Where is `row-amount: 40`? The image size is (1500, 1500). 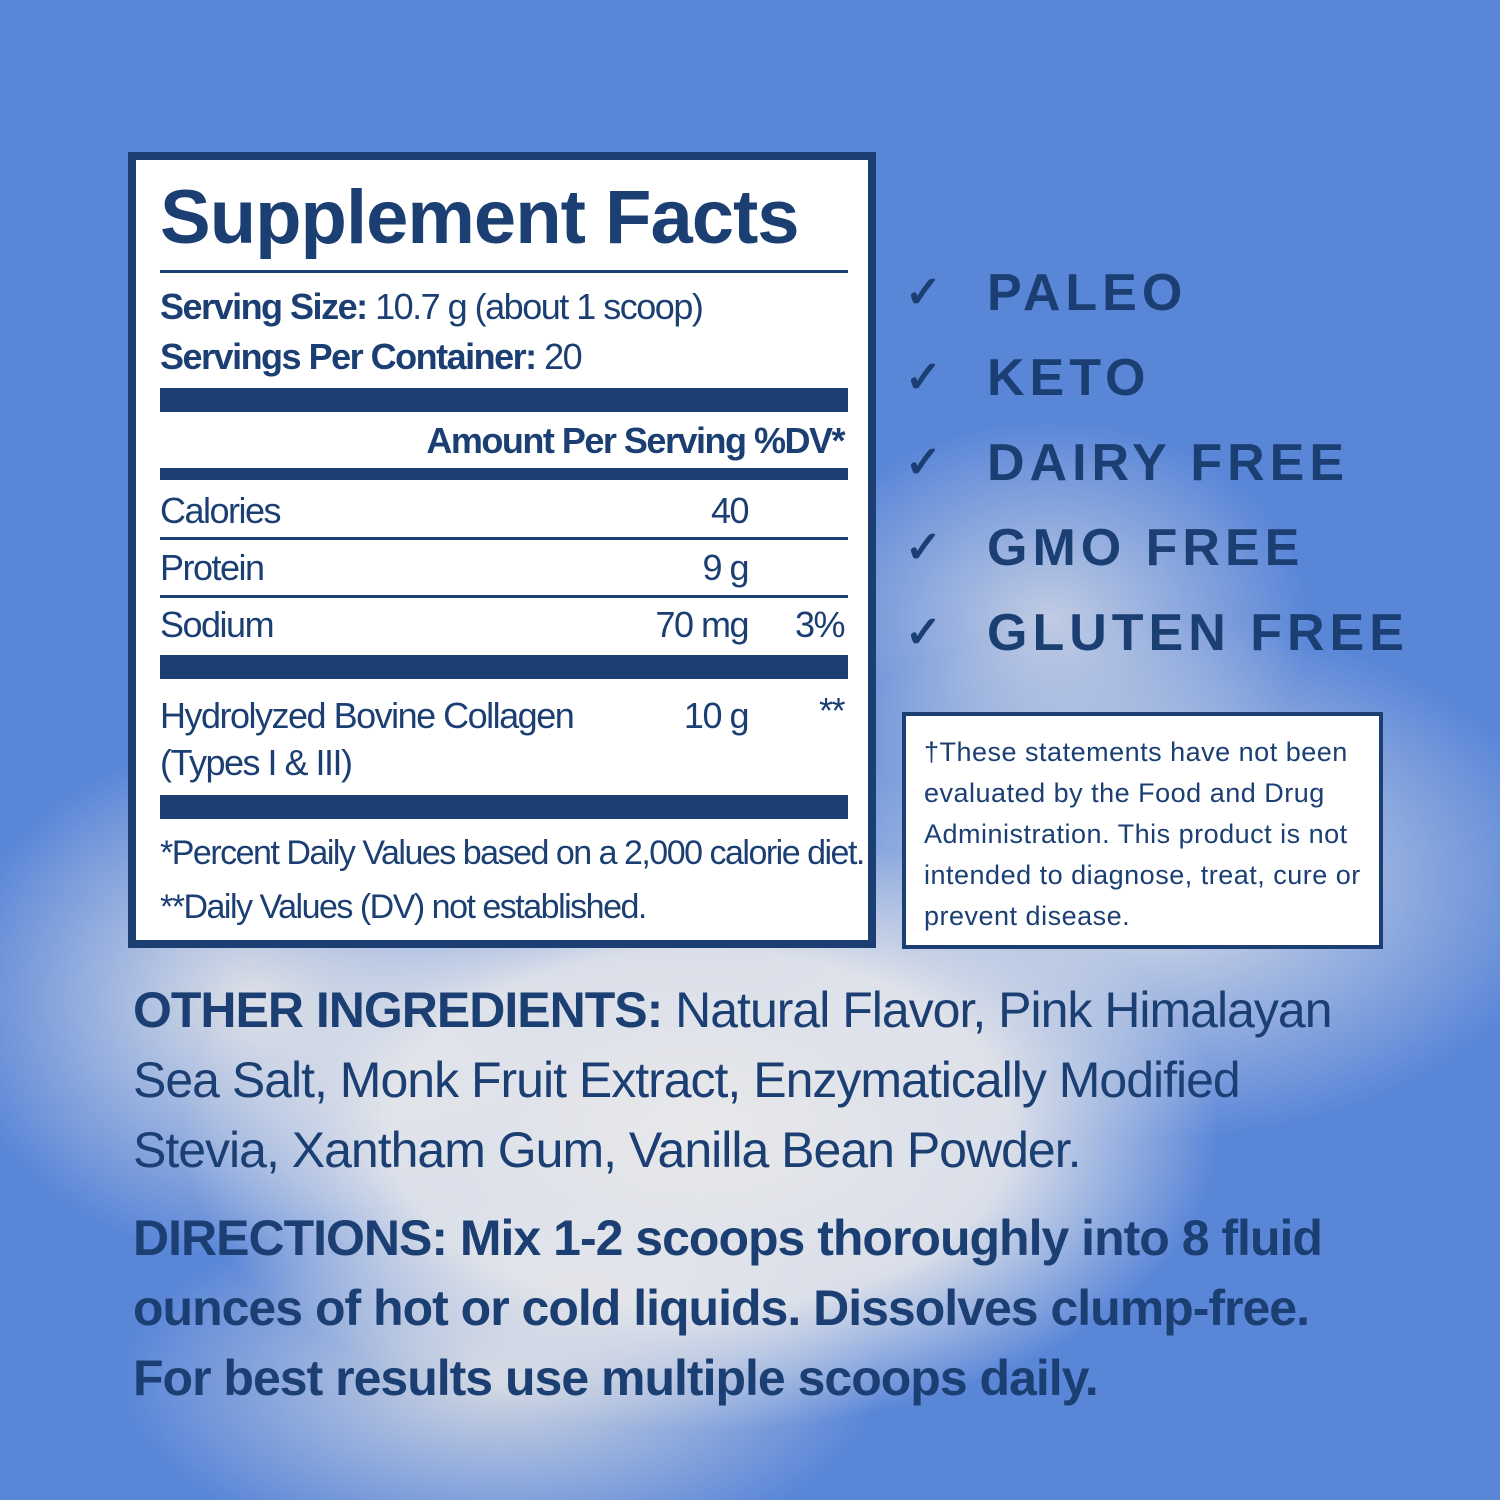
row-amount: 40 is located at coordinates (730, 510).